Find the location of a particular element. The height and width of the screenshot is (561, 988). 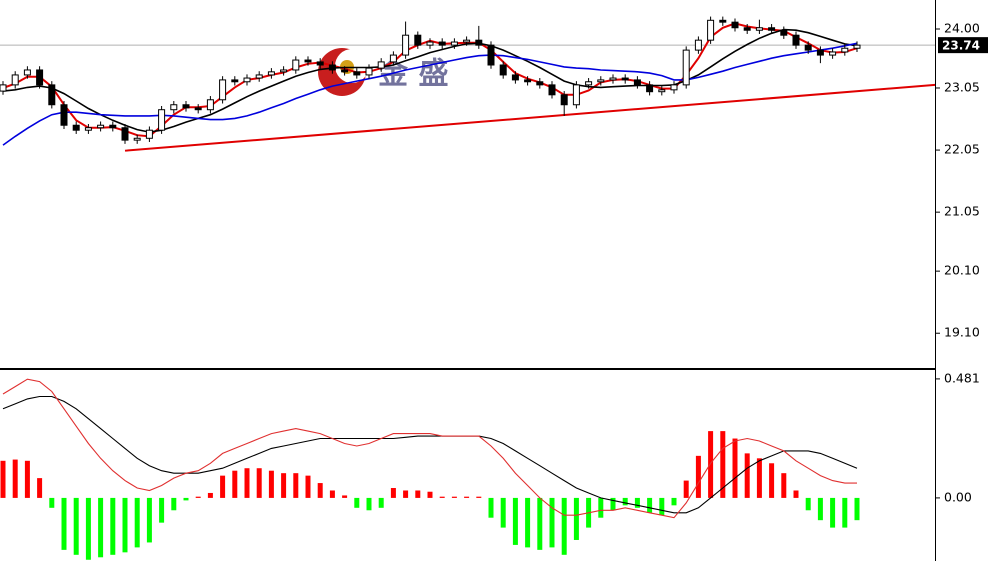

last-price-box is located at coordinates (963, 45).